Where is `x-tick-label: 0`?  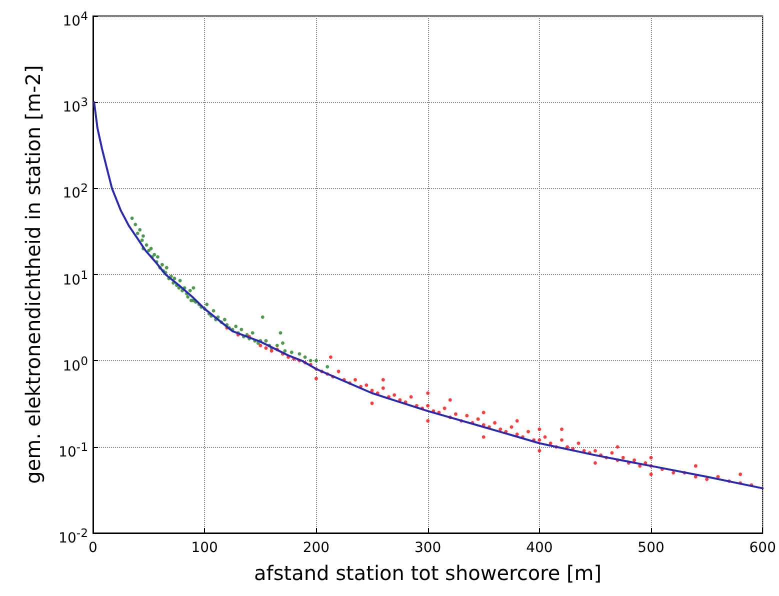
x-tick-label: 0 is located at coordinates (93, 548).